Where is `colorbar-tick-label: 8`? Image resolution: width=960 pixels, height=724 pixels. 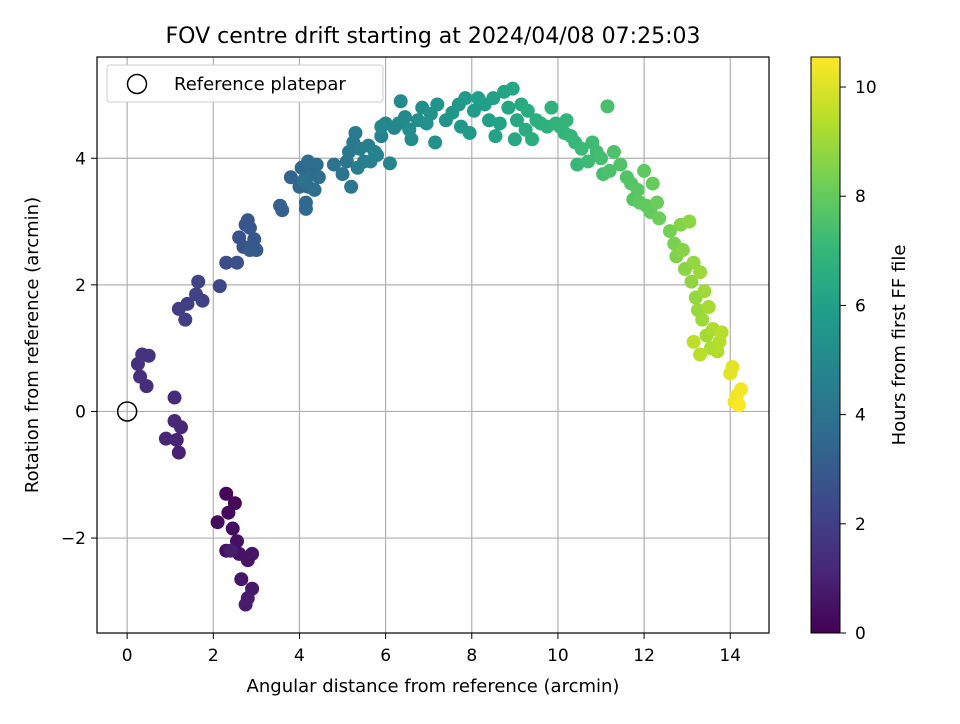 colorbar-tick-label: 8 is located at coordinates (860, 197).